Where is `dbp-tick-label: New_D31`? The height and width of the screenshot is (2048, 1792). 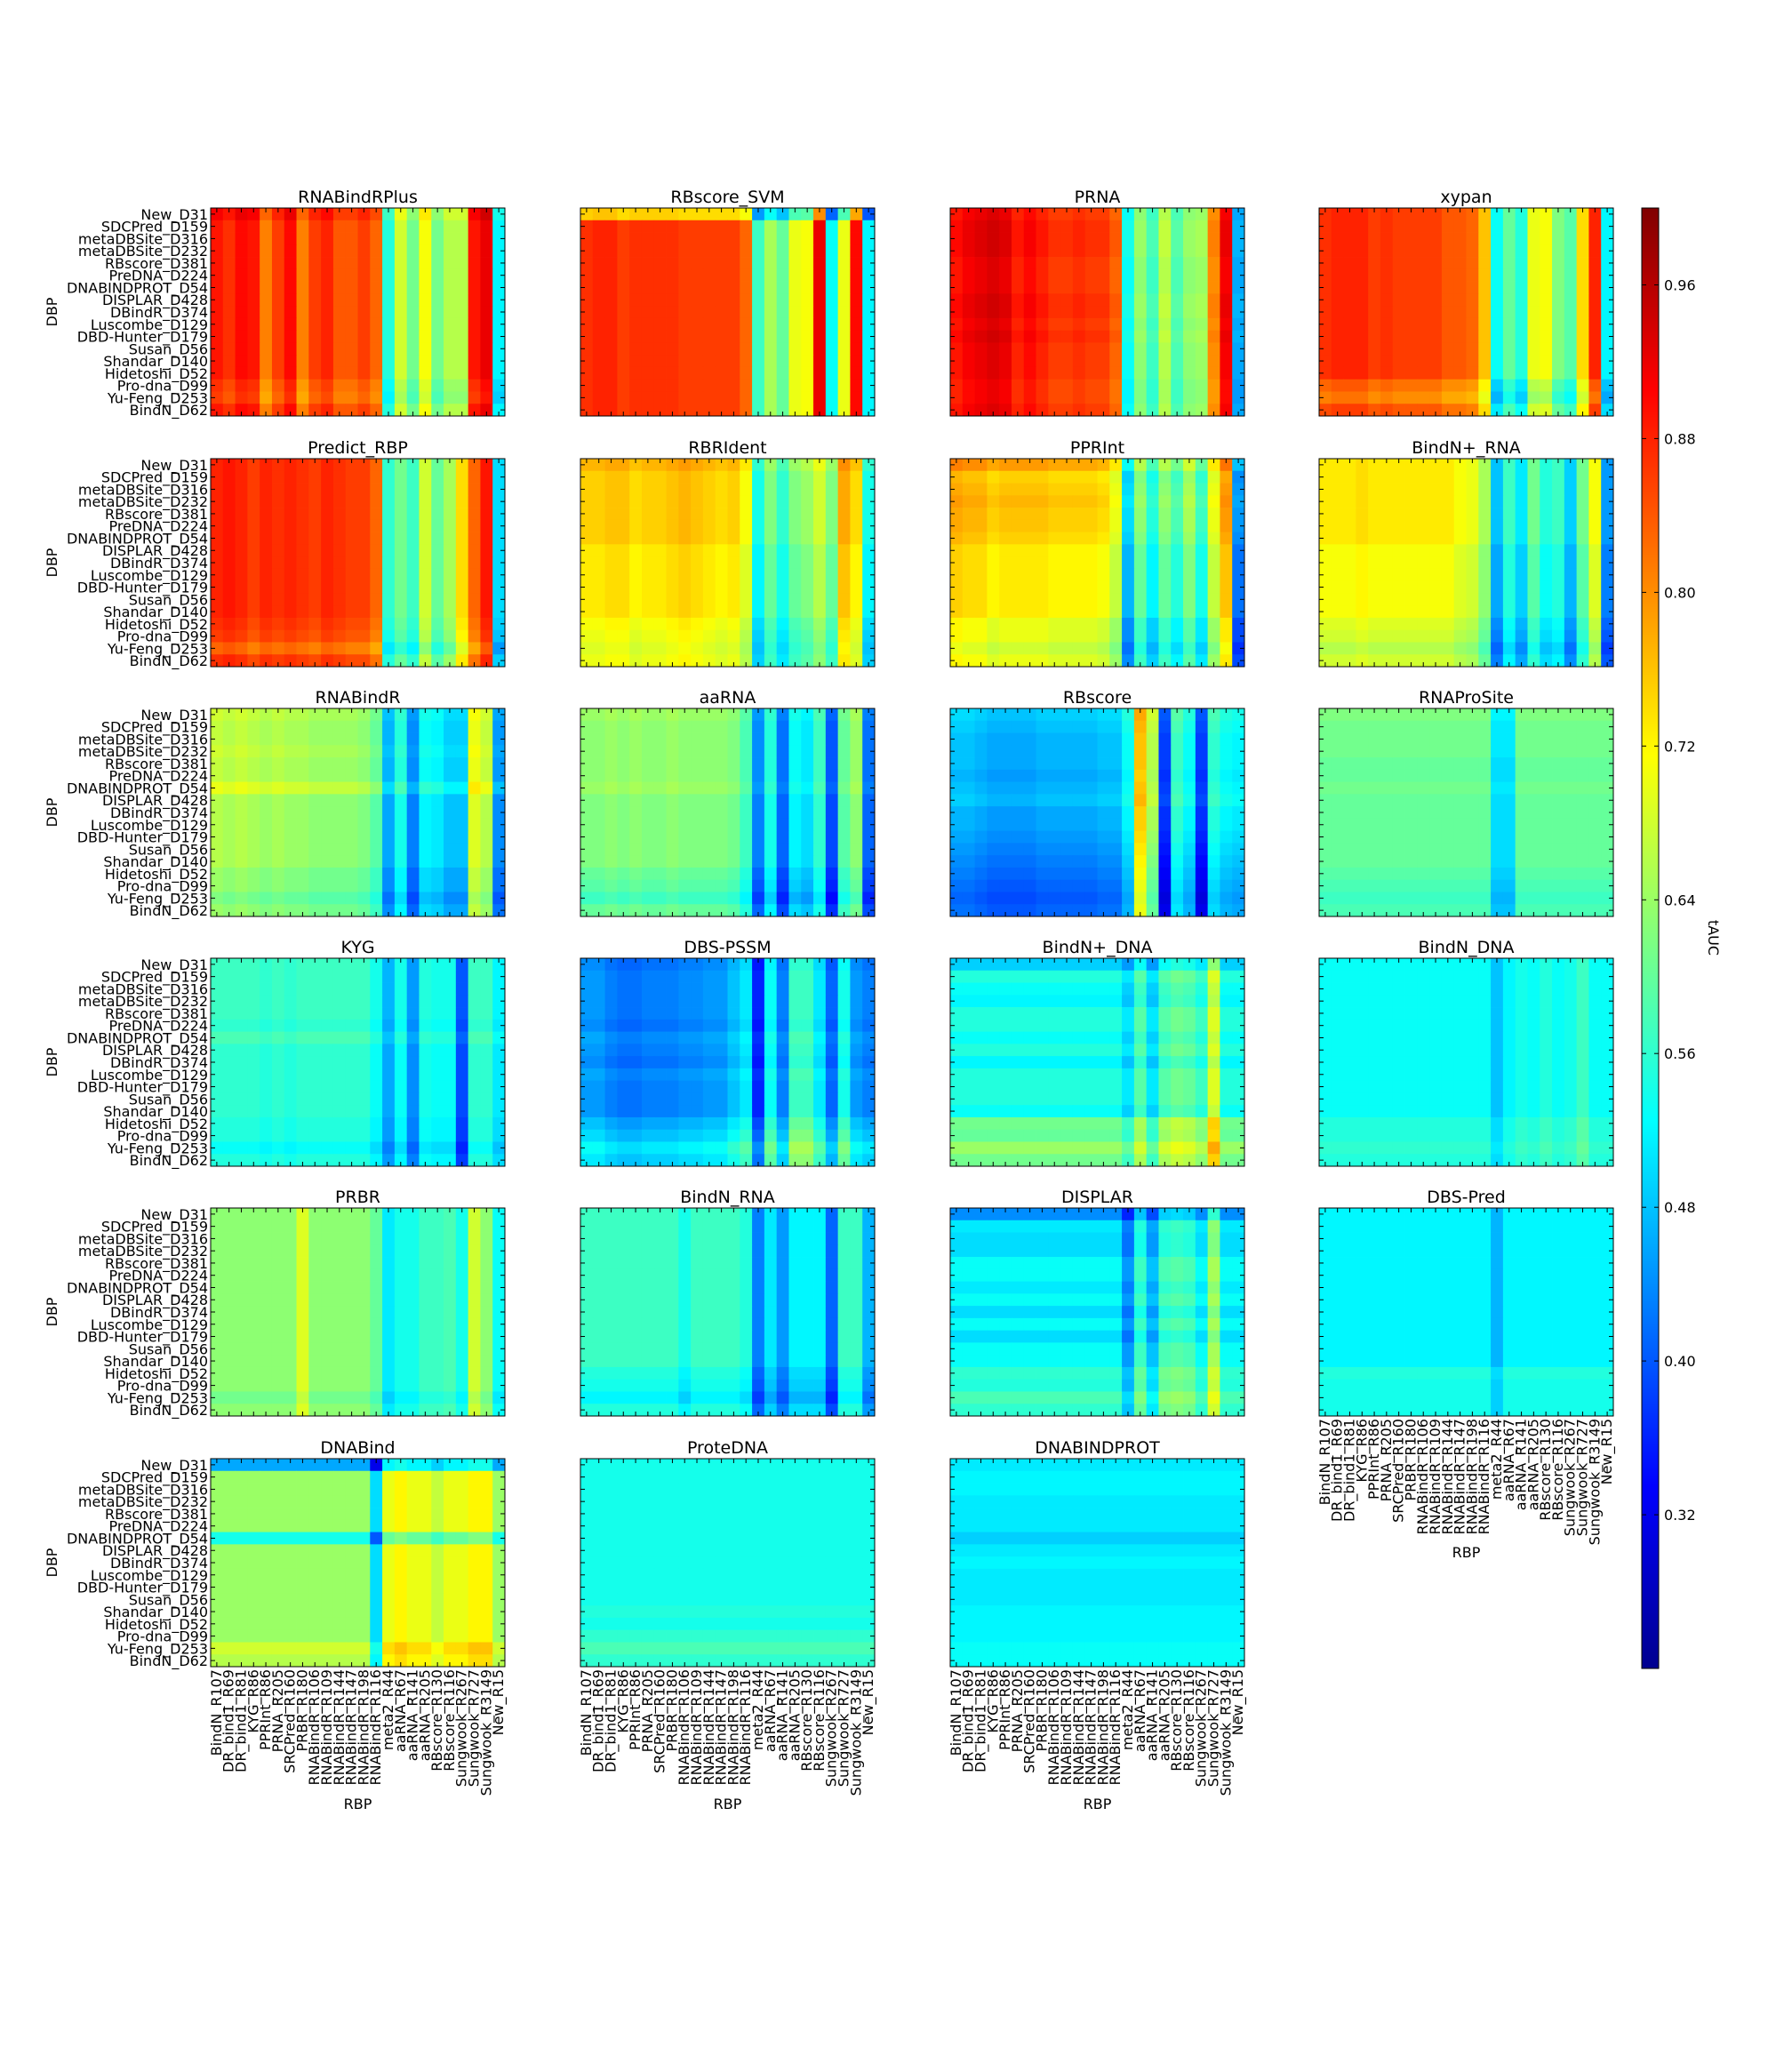 dbp-tick-label: New_D31 is located at coordinates (174, 466).